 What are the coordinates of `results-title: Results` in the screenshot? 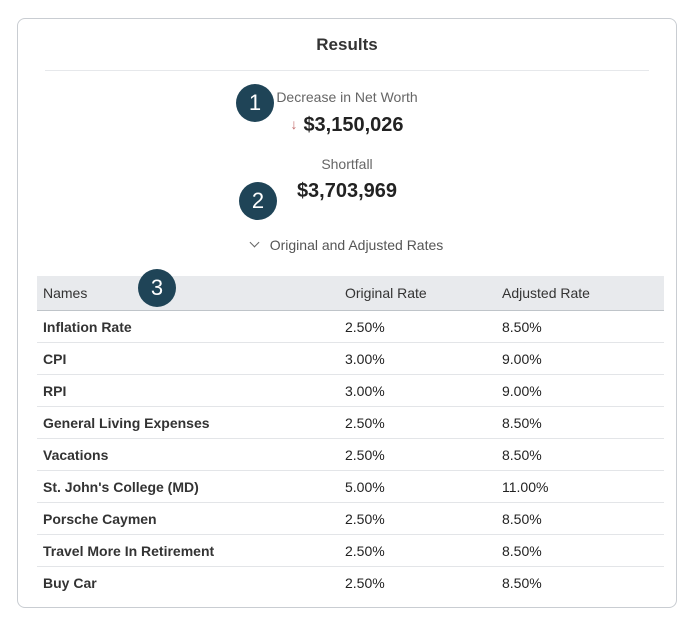 It's located at (347, 44).